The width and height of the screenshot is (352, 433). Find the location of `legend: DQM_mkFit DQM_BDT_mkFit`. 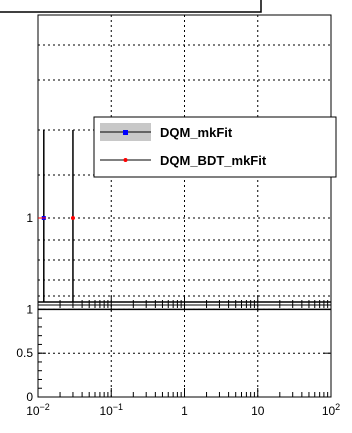

legend: DQM_mkFit DQM_BDT_mkFit is located at coordinates (215, 147).